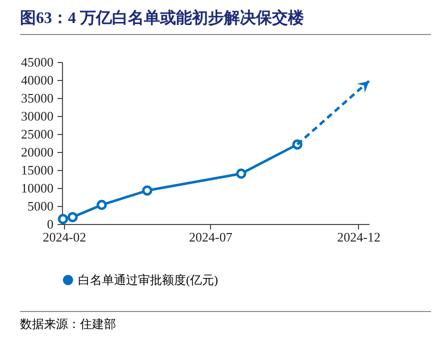 The width and height of the screenshot is (435, 341). I want to click on x-tick-label: 2024-07, so click(211, 237).